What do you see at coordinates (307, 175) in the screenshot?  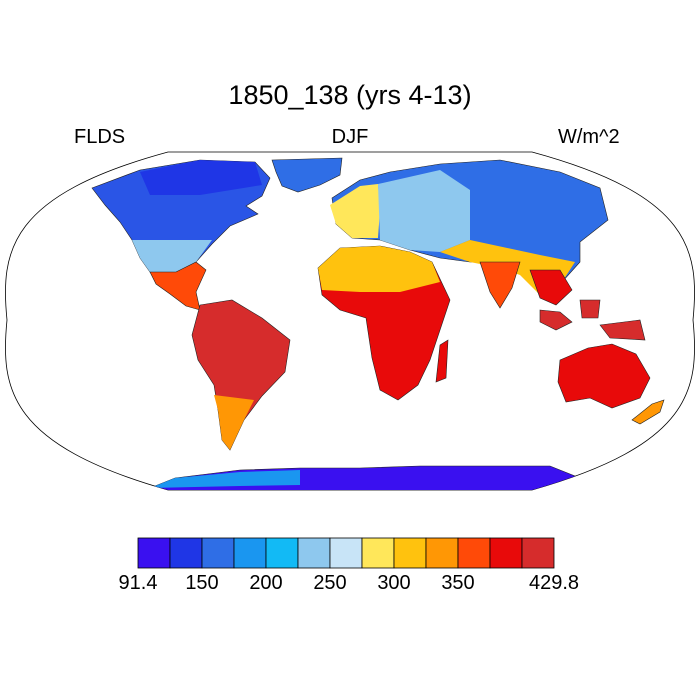 I see `greenland-icon` at bounding box center [307, 175].